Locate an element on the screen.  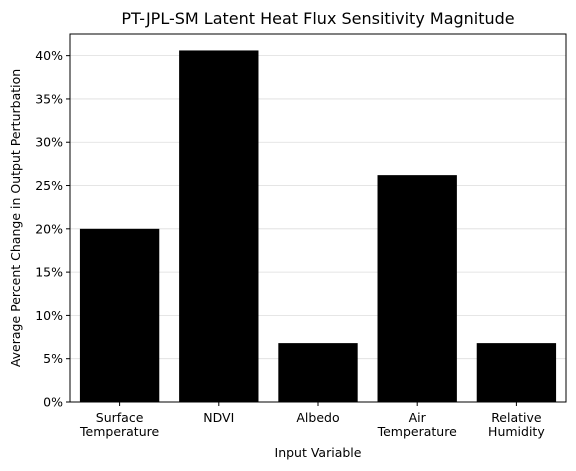
y-tick-label: 10% is located at coordinates (49, 315).